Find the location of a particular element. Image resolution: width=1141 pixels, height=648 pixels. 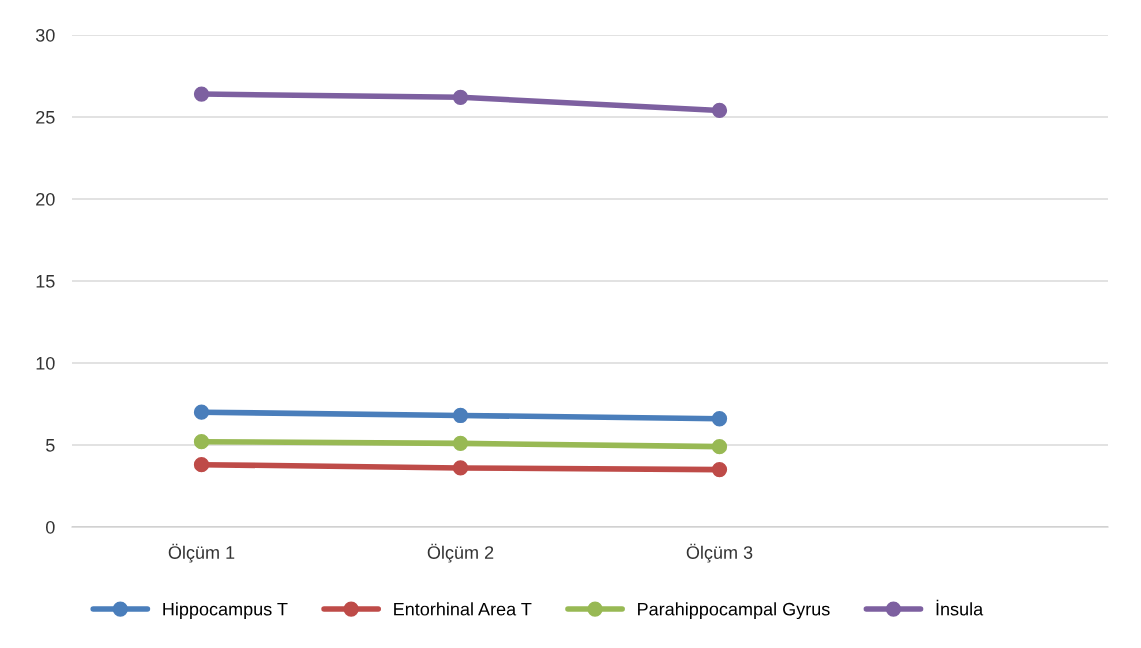

y-tick-label: 5 is located at coordinates (50, 445).